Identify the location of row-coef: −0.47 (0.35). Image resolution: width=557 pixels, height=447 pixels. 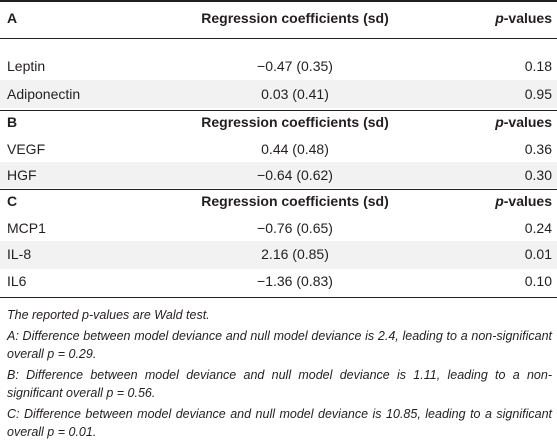
(295, 66).